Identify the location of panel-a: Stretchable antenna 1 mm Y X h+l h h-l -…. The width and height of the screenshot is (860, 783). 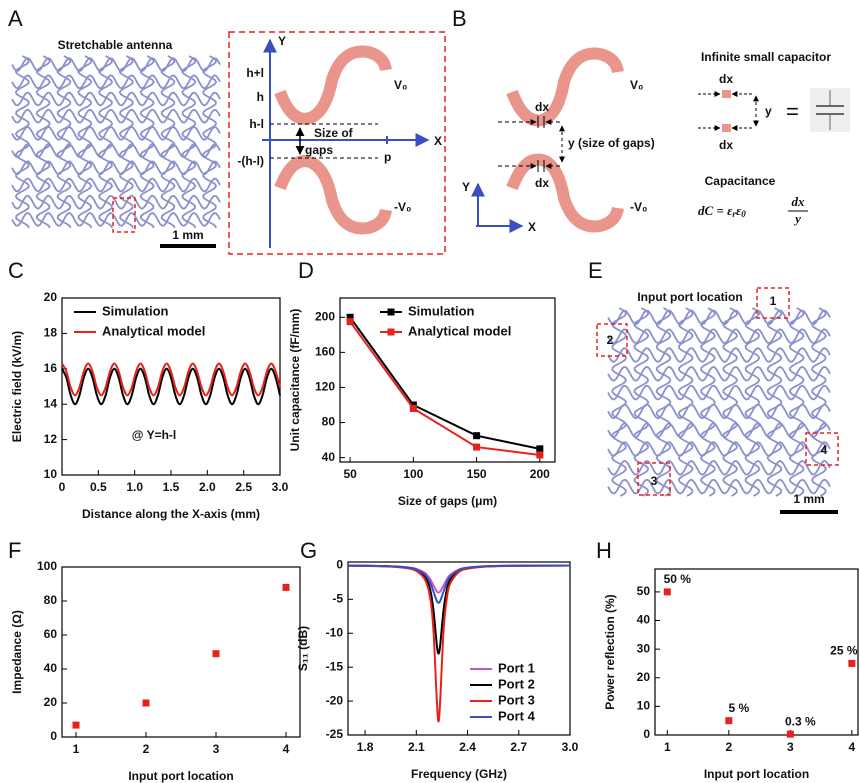
(228, 143).